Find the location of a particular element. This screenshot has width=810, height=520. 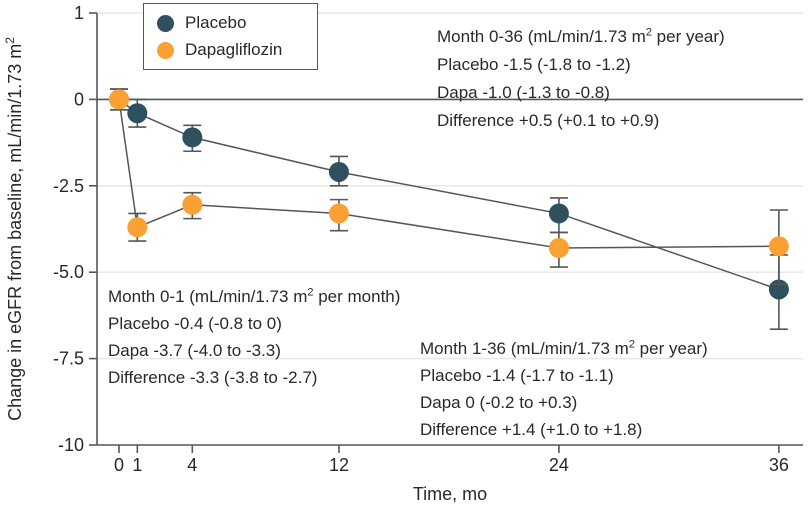

annotation-title: Month 1-36 (mL/min/1.73 m2 per year) is located at coordinates (564, 348).